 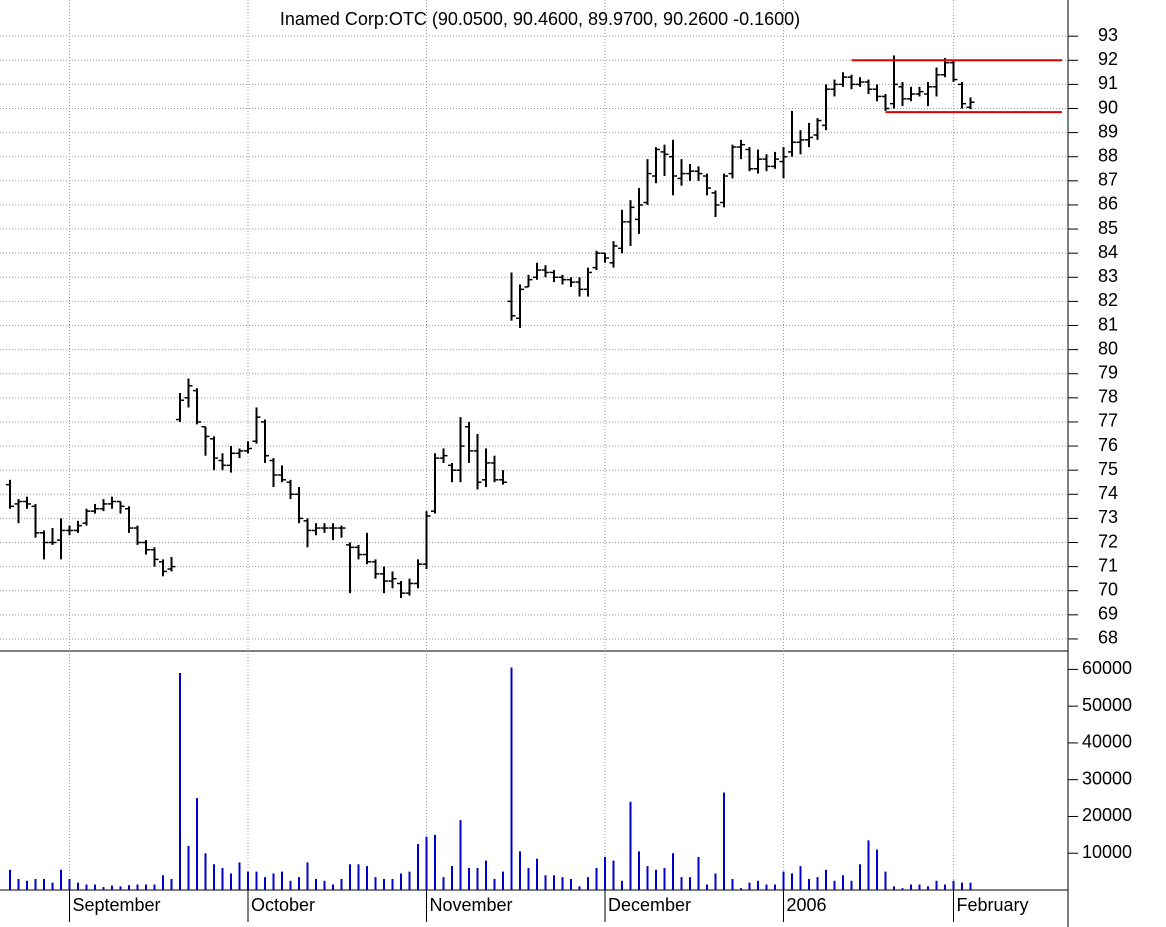 I want to click on x-tick-label: December, so click(x=649, y=905).